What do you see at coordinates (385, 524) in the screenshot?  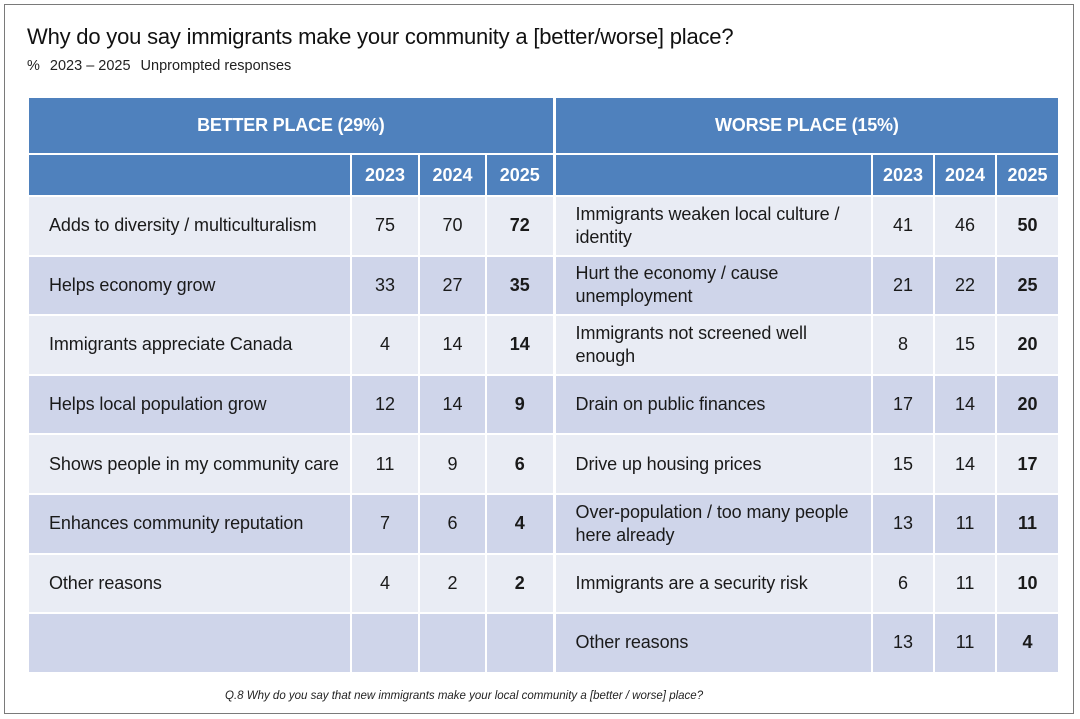 I see `better-value-2023: 7` at bounding box center [385, 524].